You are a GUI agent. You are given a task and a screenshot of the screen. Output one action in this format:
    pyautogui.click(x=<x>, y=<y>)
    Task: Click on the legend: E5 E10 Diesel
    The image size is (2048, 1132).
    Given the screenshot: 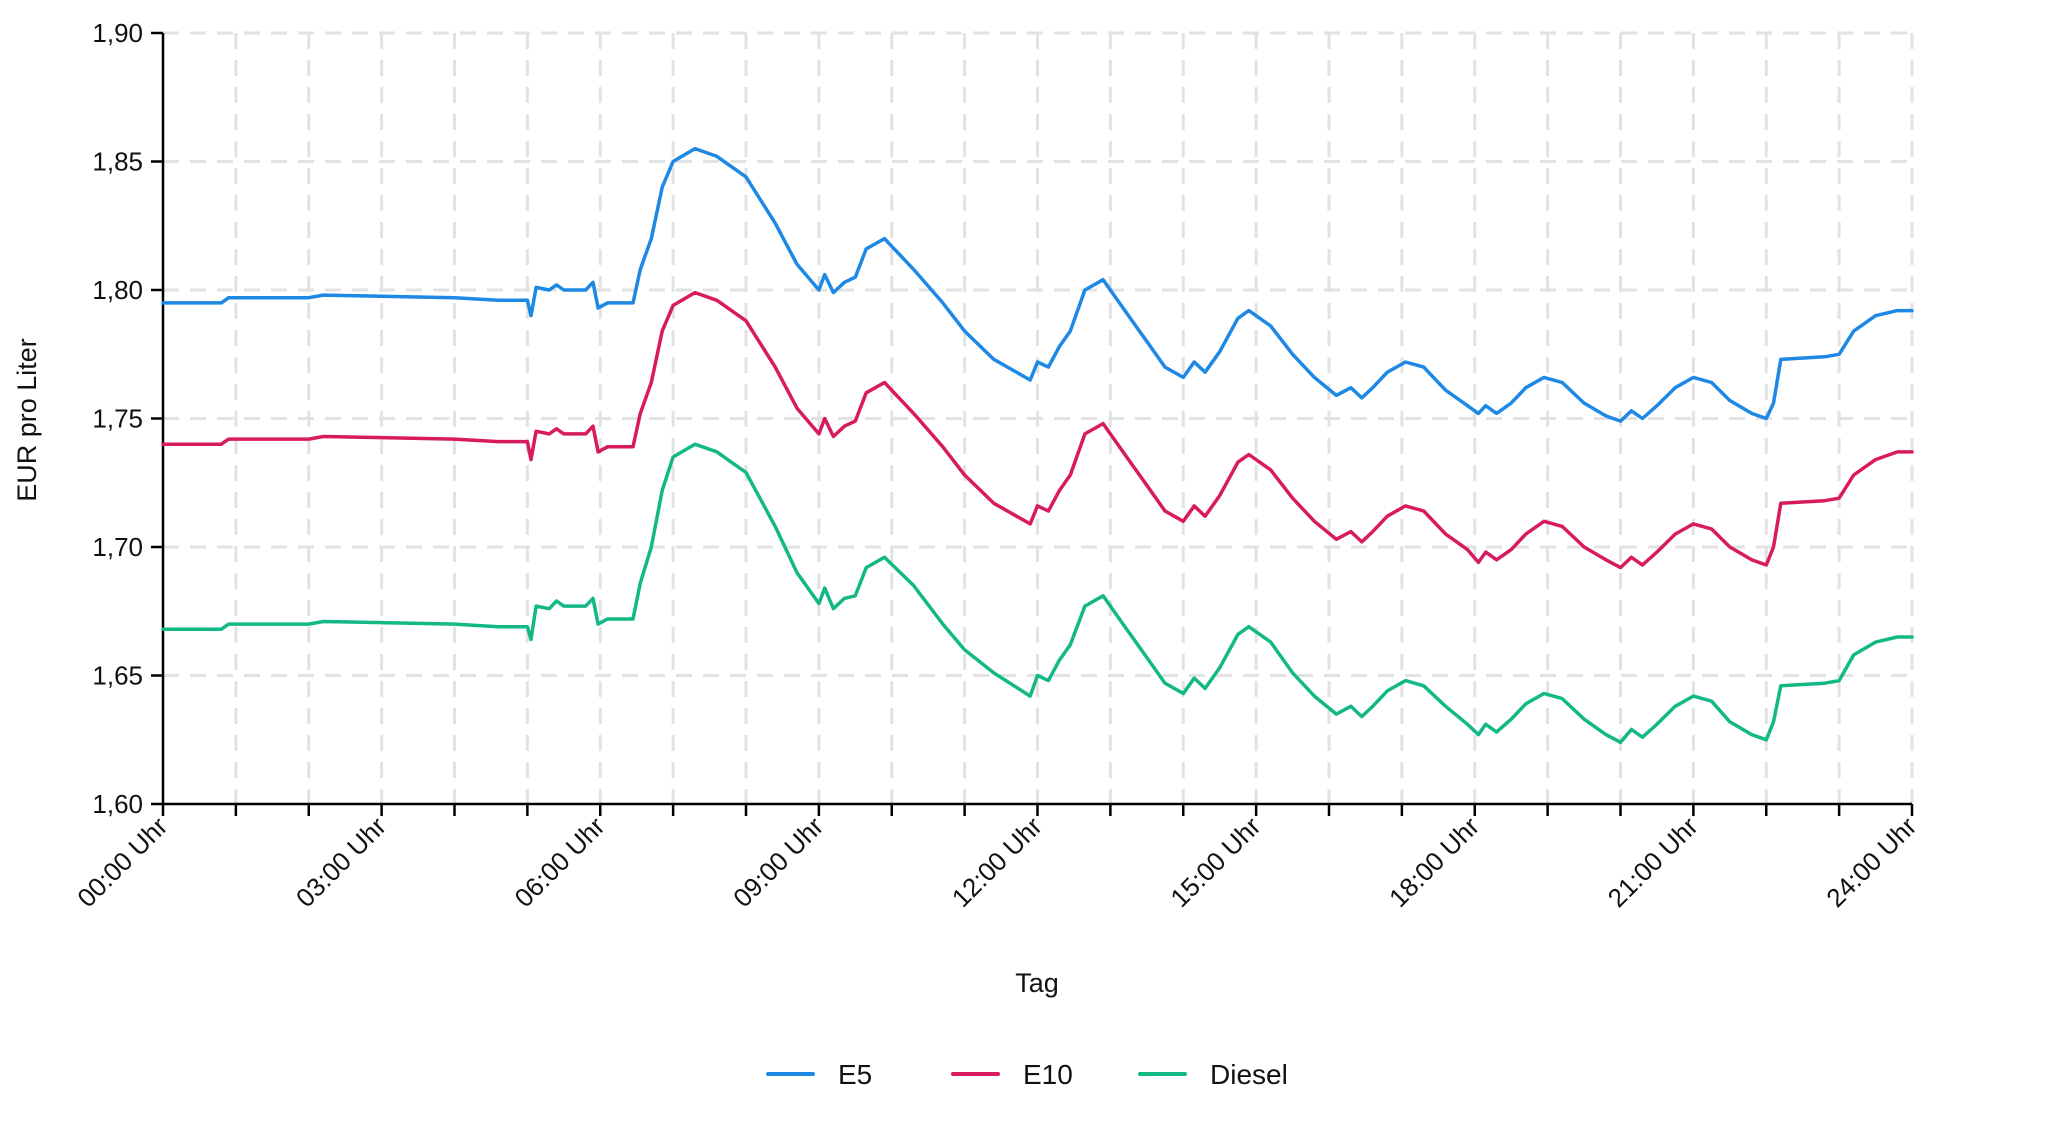 What is the action you would take?
    pyautogui.click(x=1027, y=1074)
    